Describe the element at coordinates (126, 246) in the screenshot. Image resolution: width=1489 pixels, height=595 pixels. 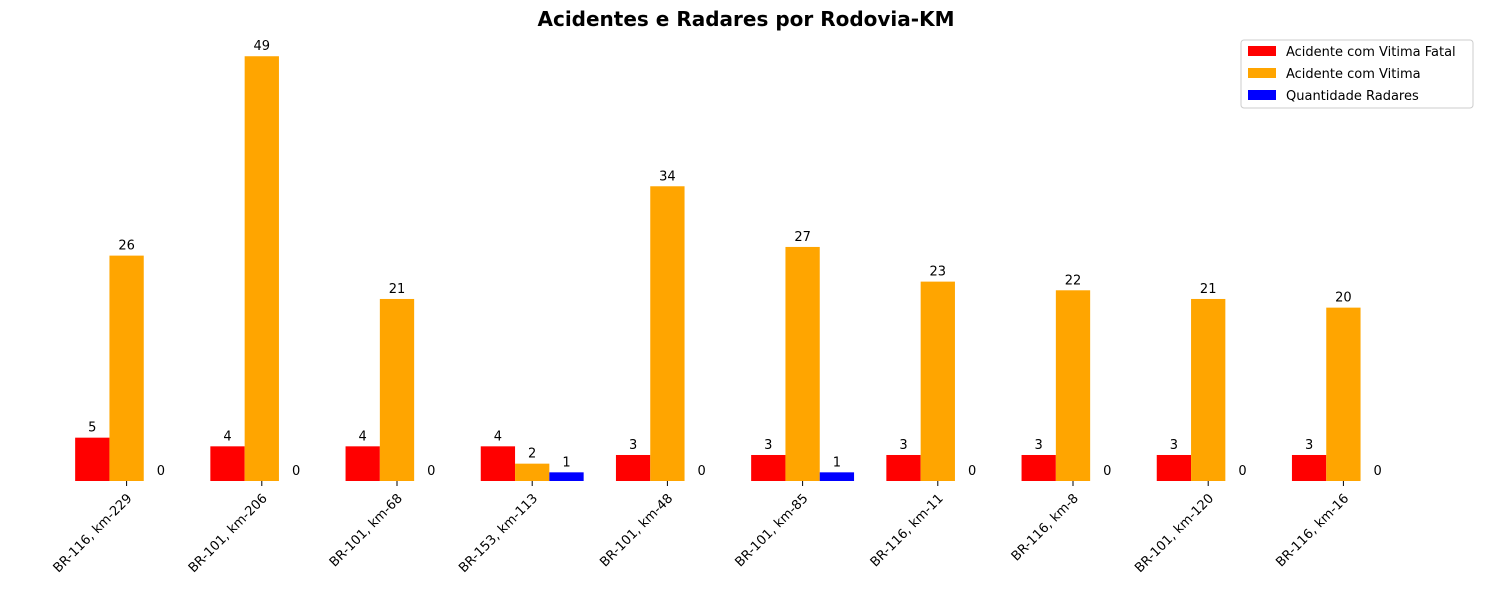
I see `bar-value-label: 26` at that location.